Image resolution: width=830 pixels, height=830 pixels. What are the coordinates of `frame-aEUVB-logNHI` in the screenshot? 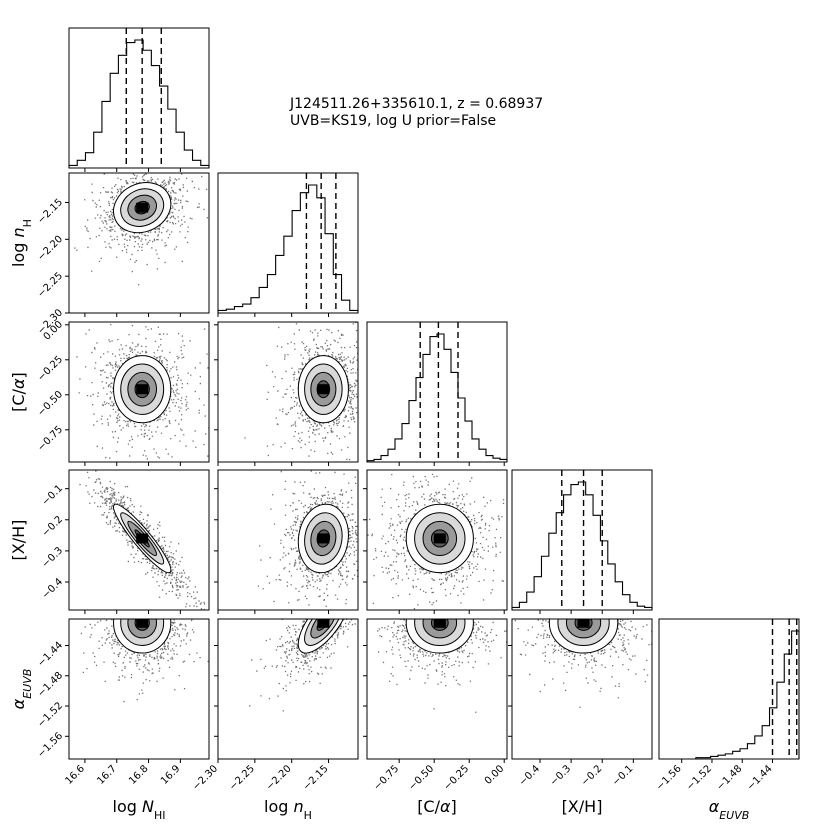 It's located at (139, 689).